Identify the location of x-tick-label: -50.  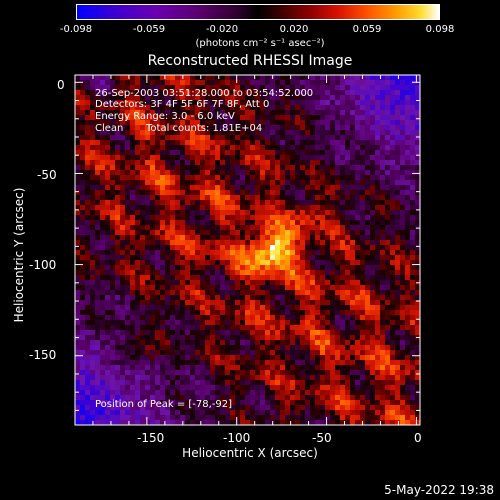
(322, 438).